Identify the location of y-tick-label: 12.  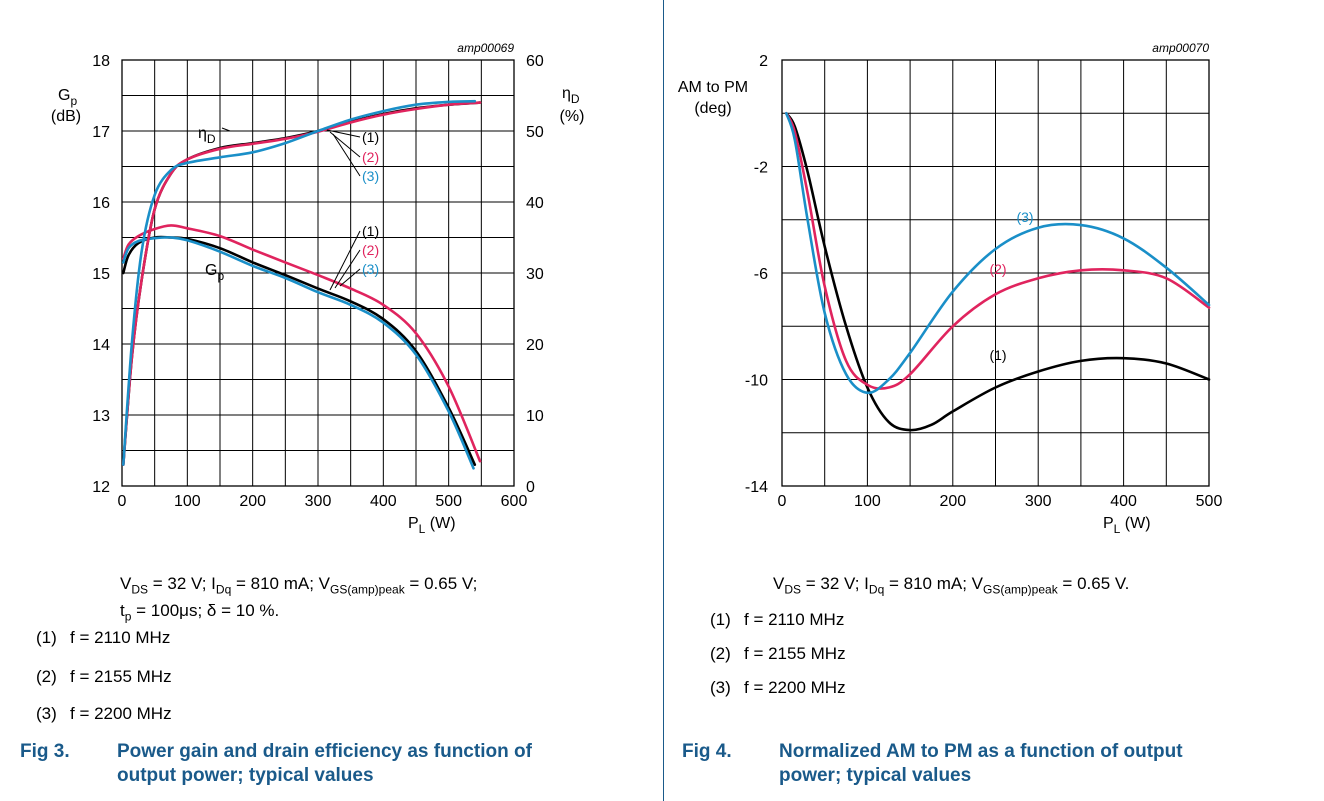
(101, 487).